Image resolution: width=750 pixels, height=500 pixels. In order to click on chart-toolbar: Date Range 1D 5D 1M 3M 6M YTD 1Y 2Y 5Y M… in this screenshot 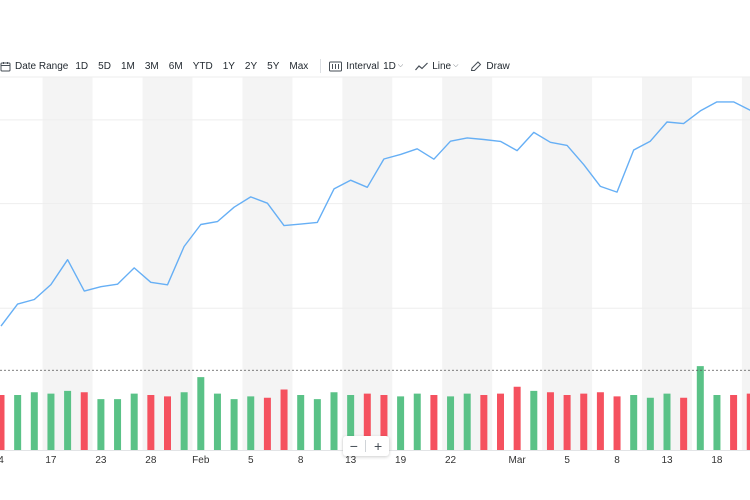, I will do `click(375, 66)`.